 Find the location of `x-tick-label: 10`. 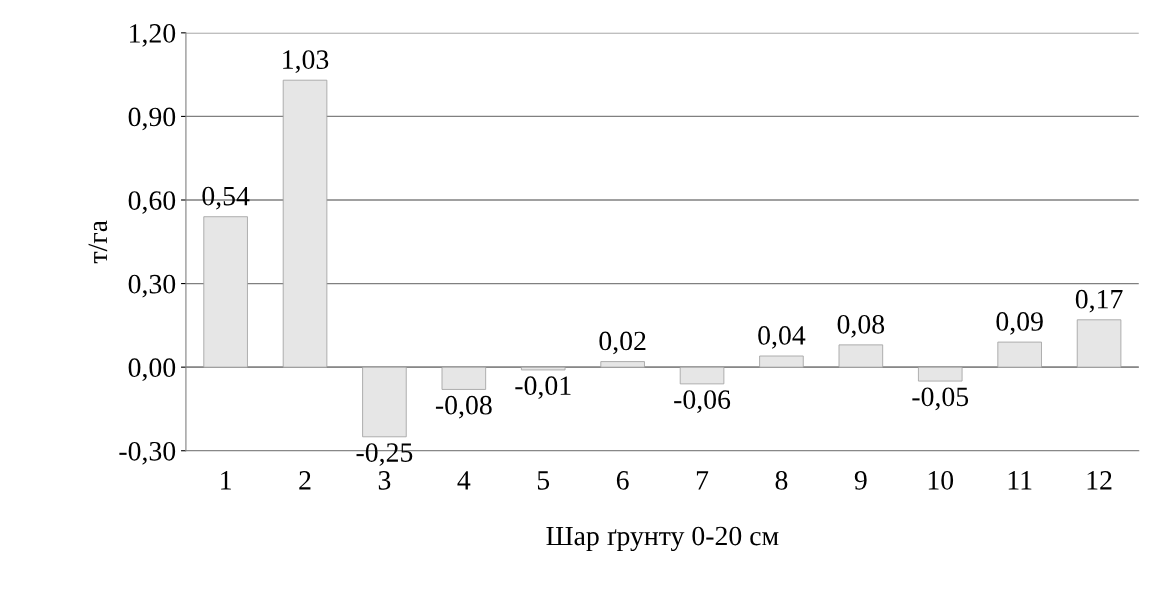

x-tick-label: 10 is located at coordinates (941, 480).